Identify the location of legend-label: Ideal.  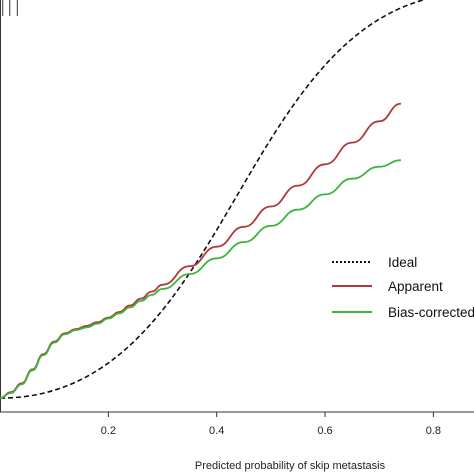
(402, 262).